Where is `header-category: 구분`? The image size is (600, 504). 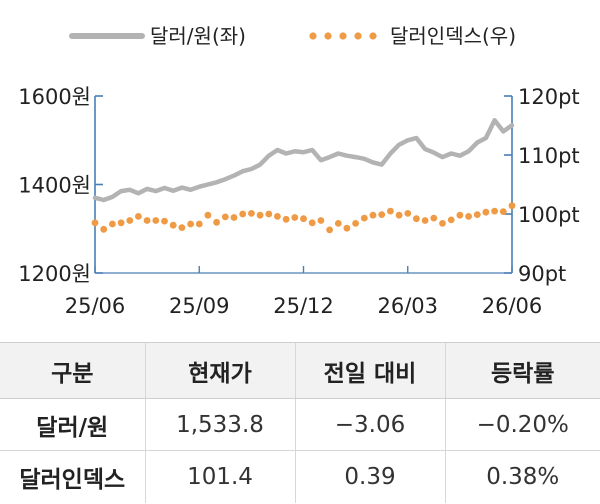 header-category: 구분 is located at coordinates (72, 370).